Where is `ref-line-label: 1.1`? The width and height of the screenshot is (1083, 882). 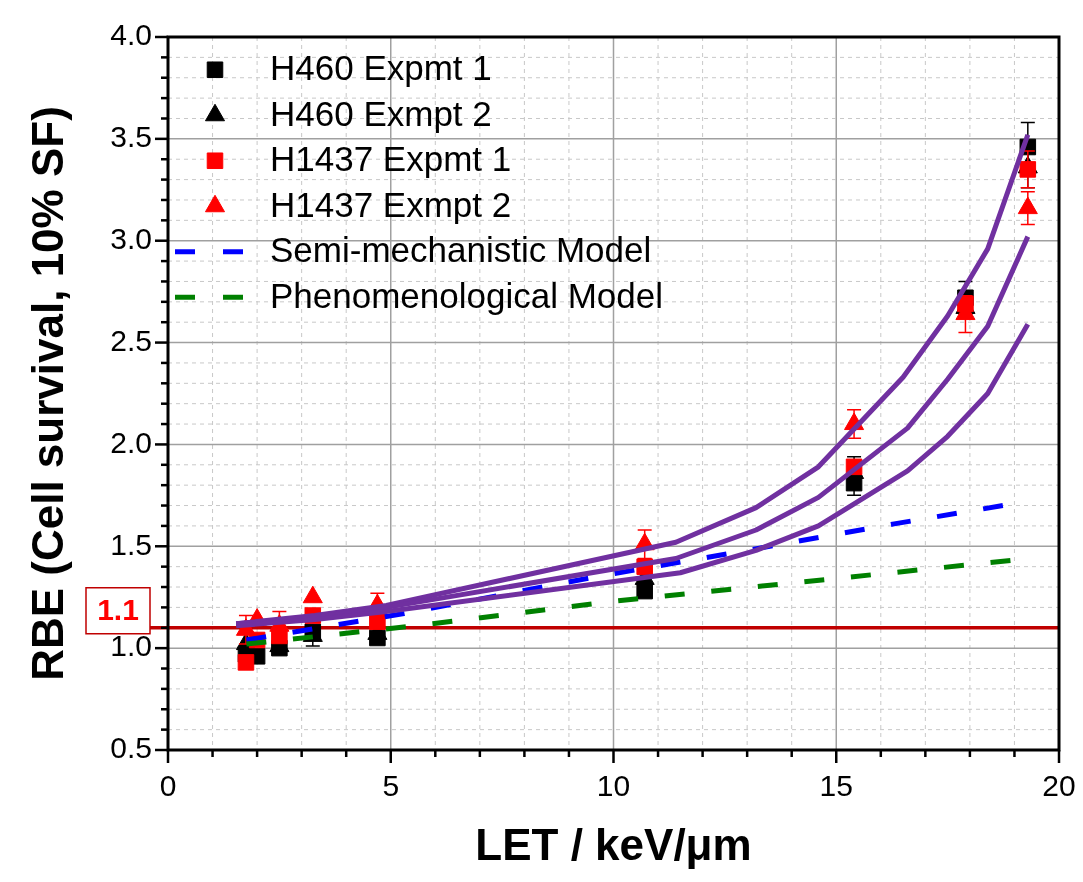
ref-line-label: 1.1 is located at coordinates (118, 610).